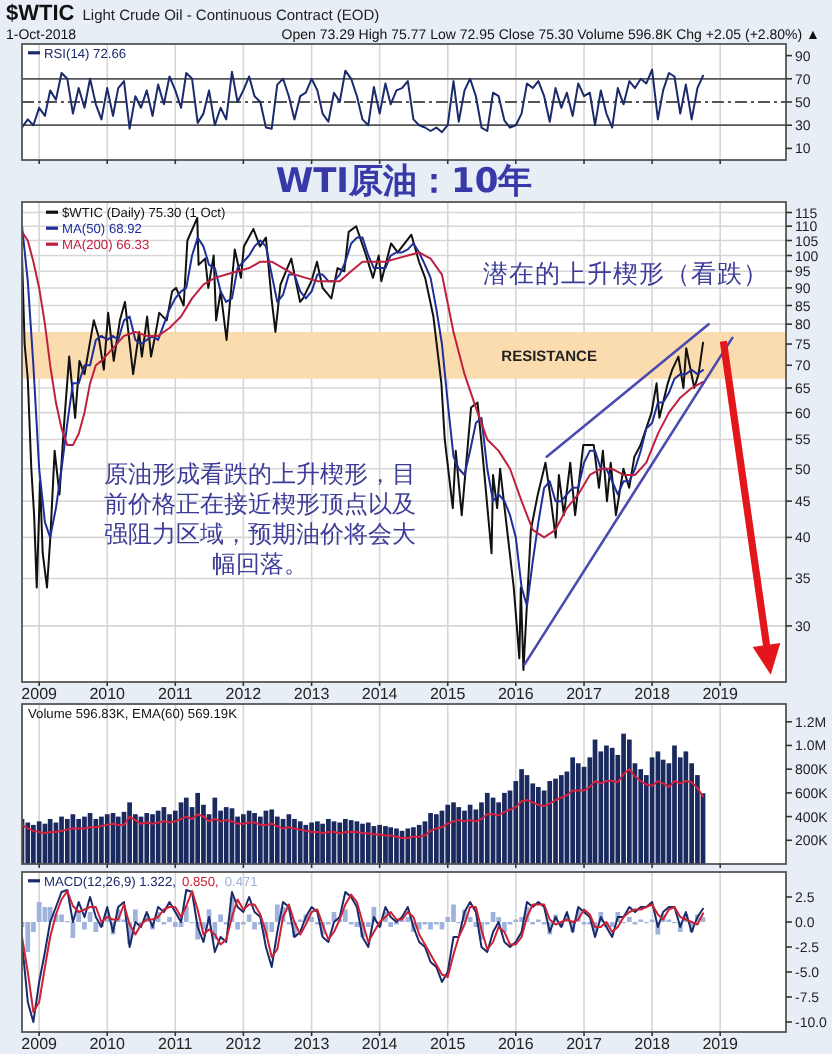 The image size is (832, 1054). I want to click on annotation: 潜在的上升楔形（看跌）, so click(625, 273).